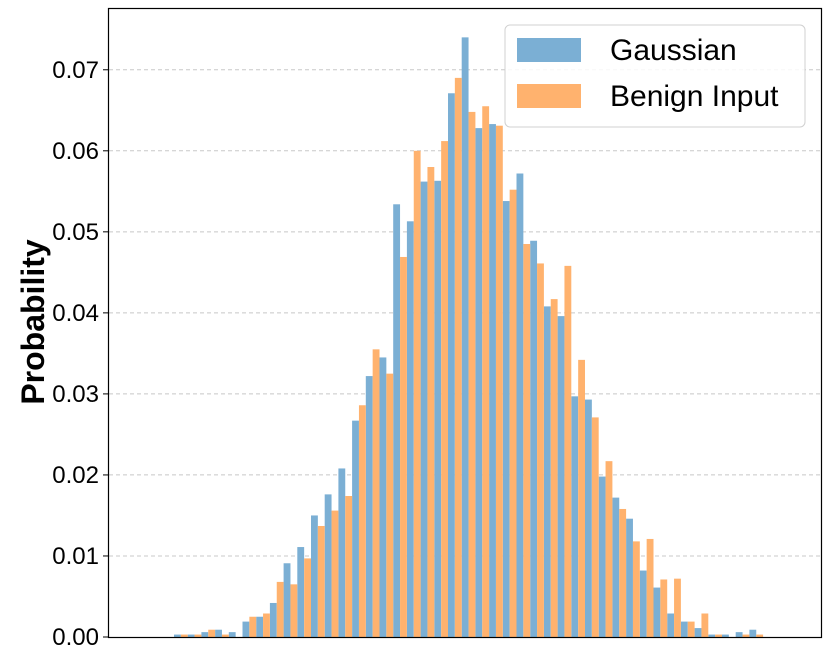 The width and height of the screenshot is (830, 662). Describe the element at coordinates (80, 354) in the screenshot. I see `y-axis: 0.00 0.01 0.02 0.03 0.04 0.05 0.06 0.07` at that location.